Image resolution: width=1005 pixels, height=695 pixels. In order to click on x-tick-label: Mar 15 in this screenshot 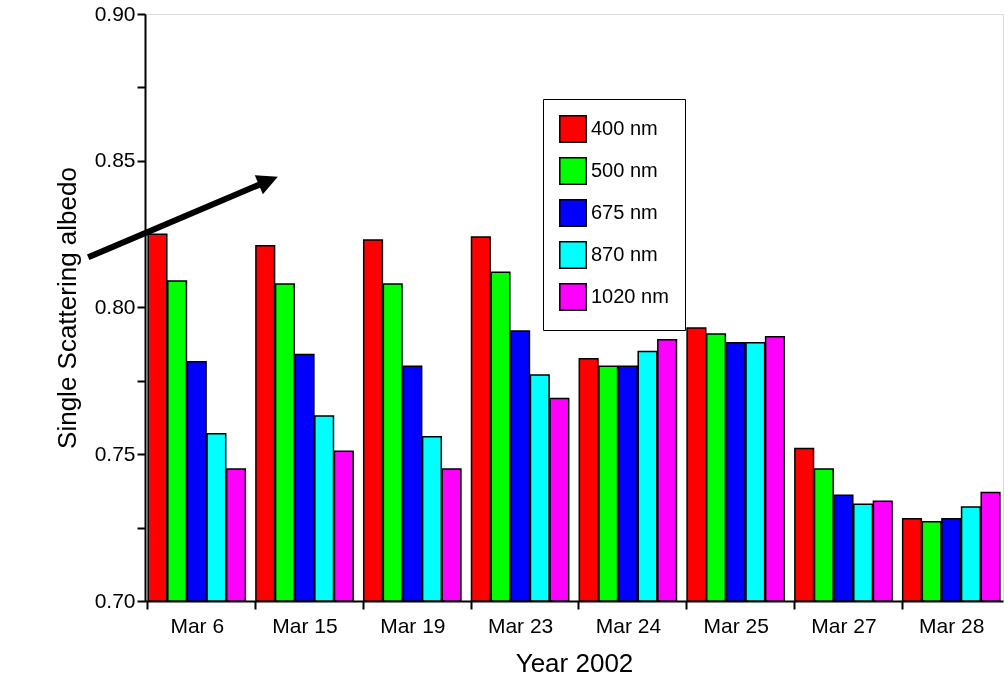, I will do `click(305, 625)`.